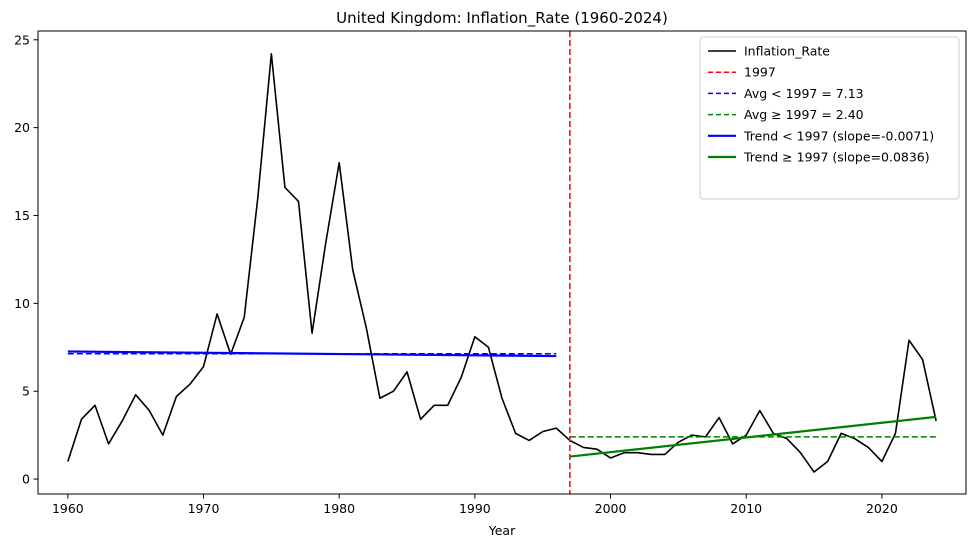  I want to click on trend-line-before, so click(312, 354).